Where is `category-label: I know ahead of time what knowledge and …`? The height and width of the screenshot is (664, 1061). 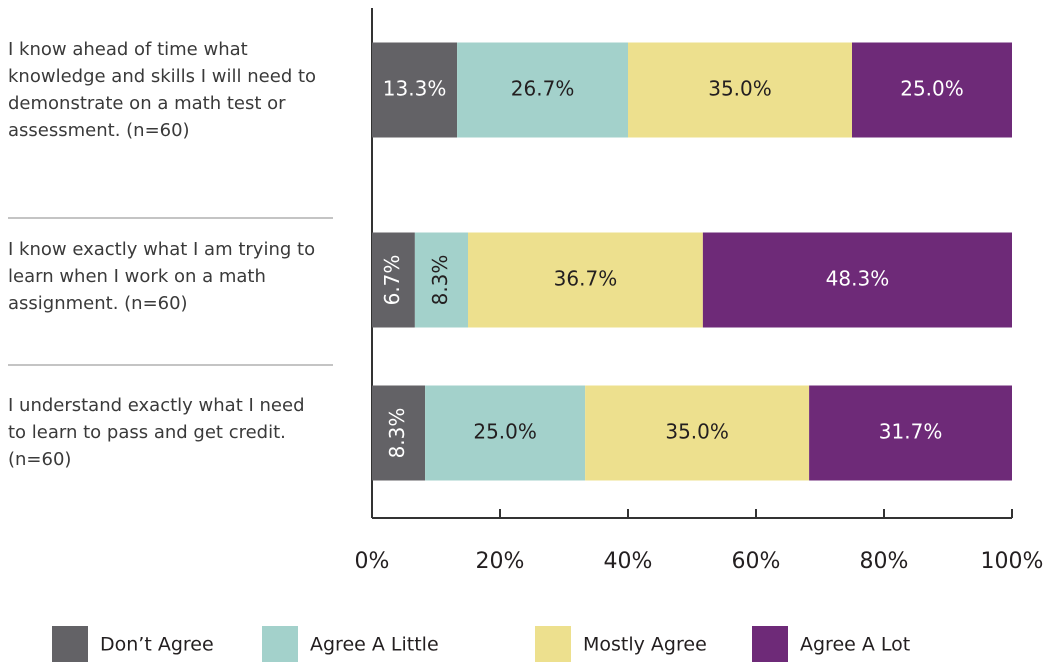
category-label: I know ahead of time what knowledge and … is located at coordinates (162, 90).